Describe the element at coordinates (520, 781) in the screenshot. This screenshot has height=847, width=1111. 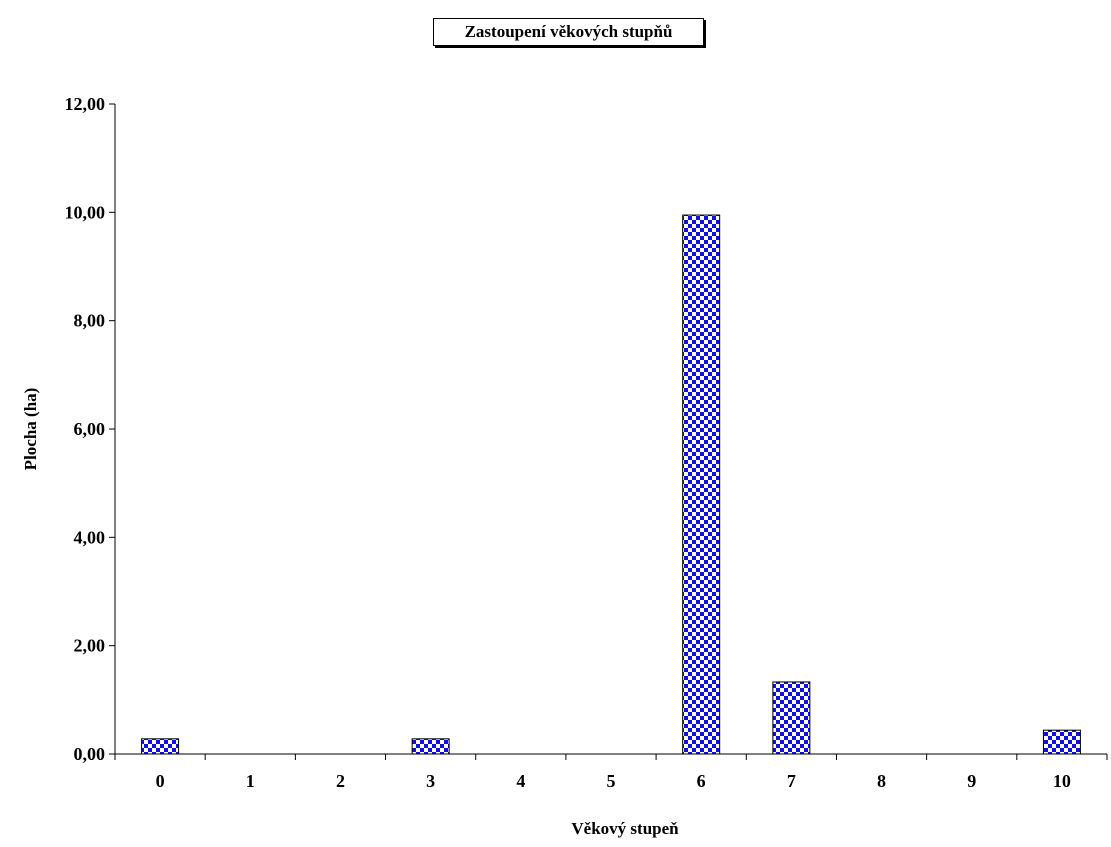
I see `x-tick-label: 4` at that location.